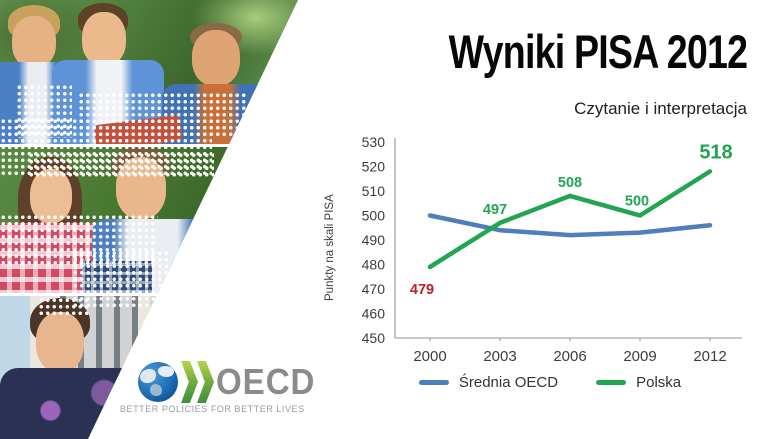  I want to click on legend-label-polska: Polska, so click(659, 382).